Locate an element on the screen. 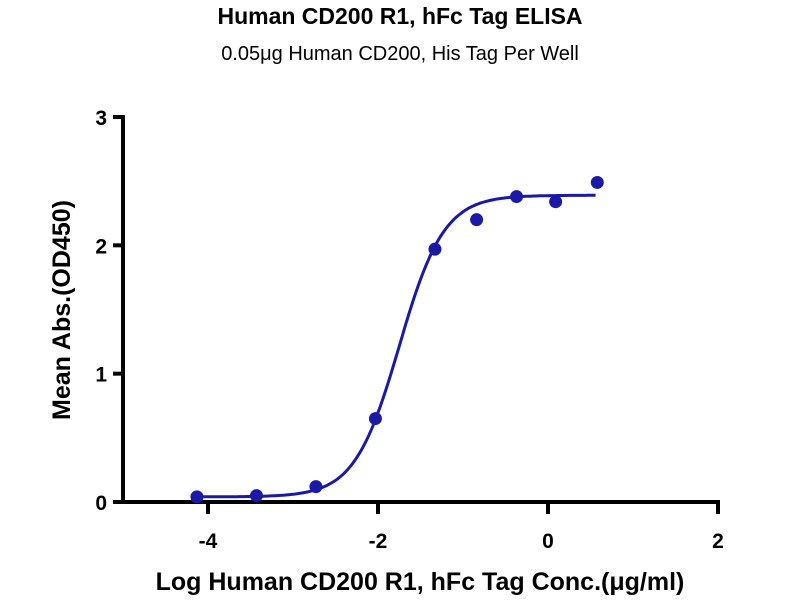 The width and height of the screenshot is (800, 600). x-tick-label: 0 is located at coordinates (548, 541).